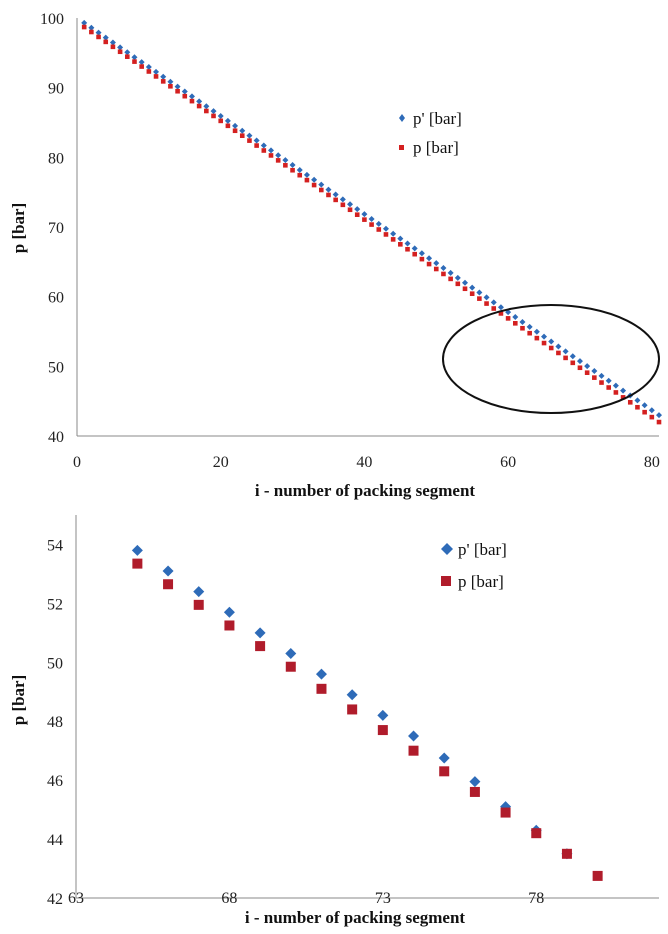 This screenshot has height=934, width=668. What do you see at coordinates (55, 781) in the screenshot?
I see `bottom-y-tick-label: 46` at bounding box center [55, 781].